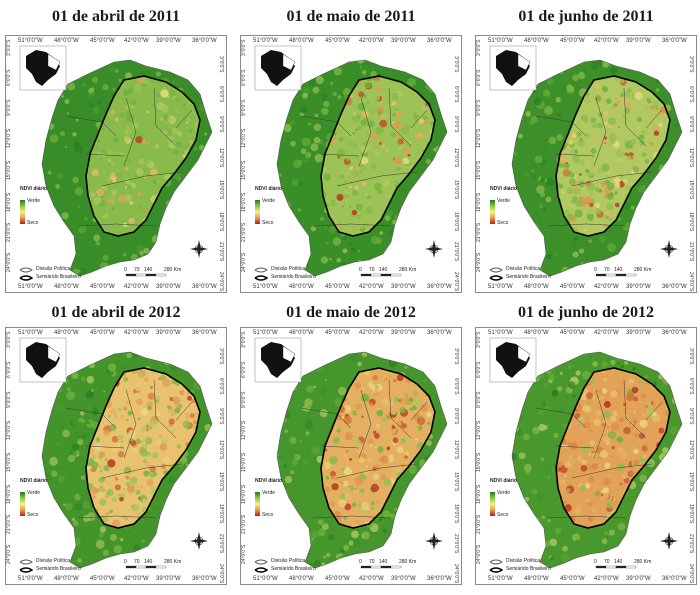 This screenshot has height=595, width=700. What do you see at coordinates (503, 515) in the screenshot?
I see `legend-low-label: Seco` at bounding box center [503, 515].